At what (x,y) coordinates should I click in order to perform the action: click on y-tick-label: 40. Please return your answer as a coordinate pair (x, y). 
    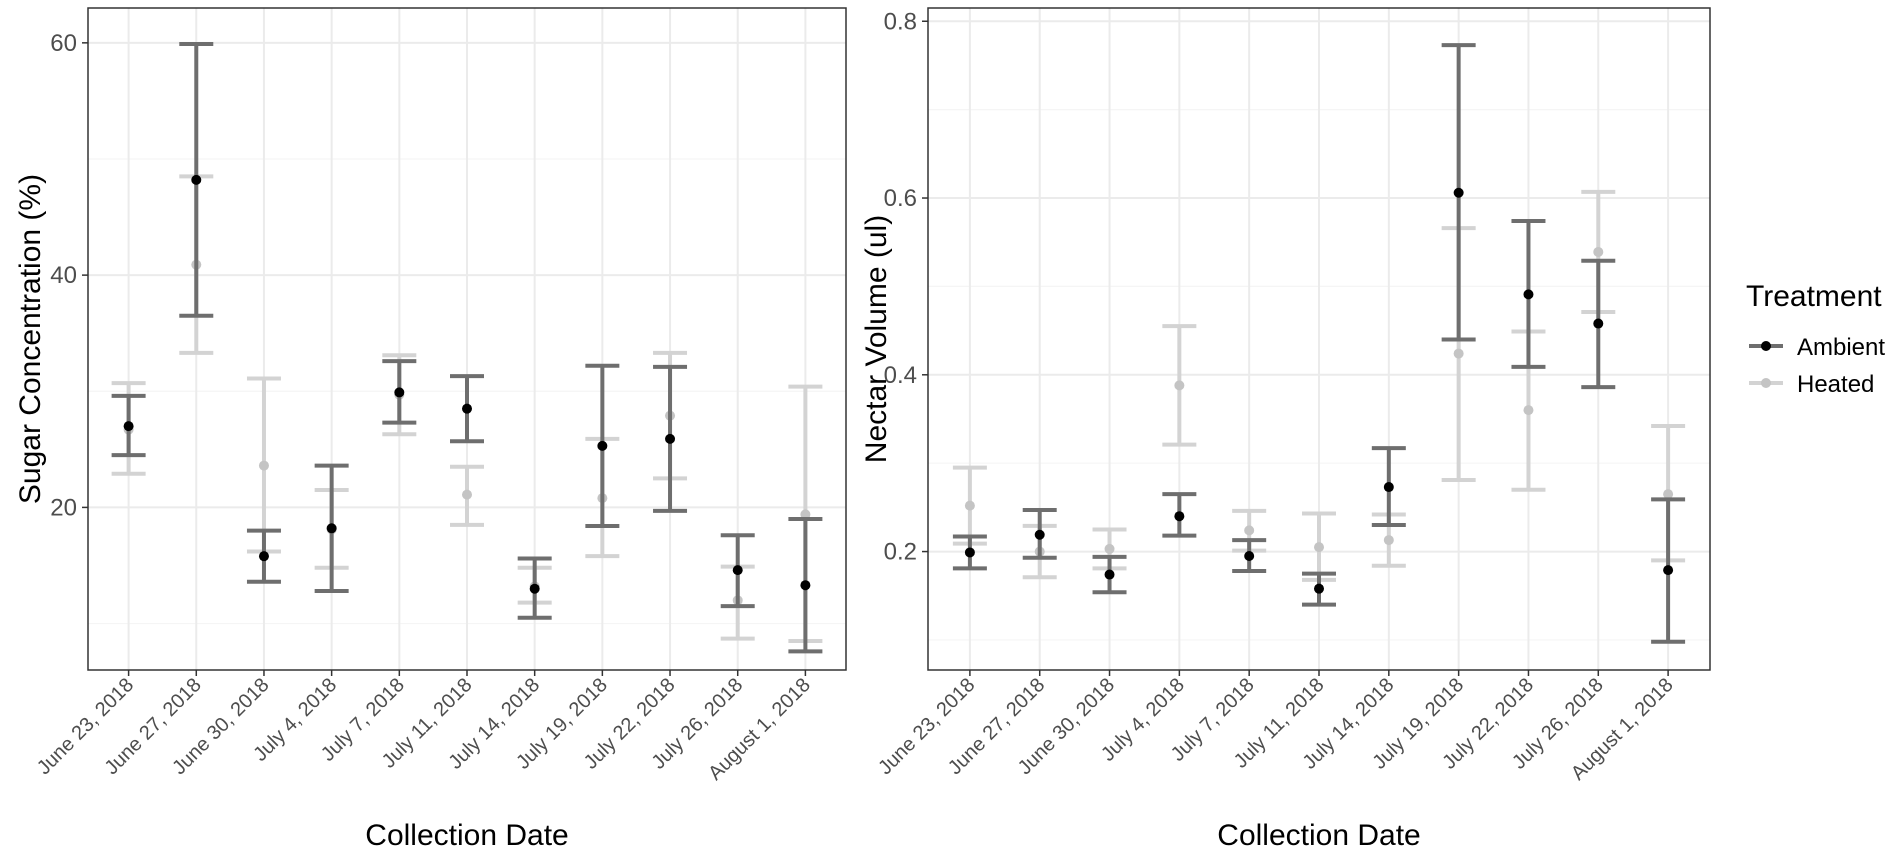
    Looking at the image, I should click on (63, 275).